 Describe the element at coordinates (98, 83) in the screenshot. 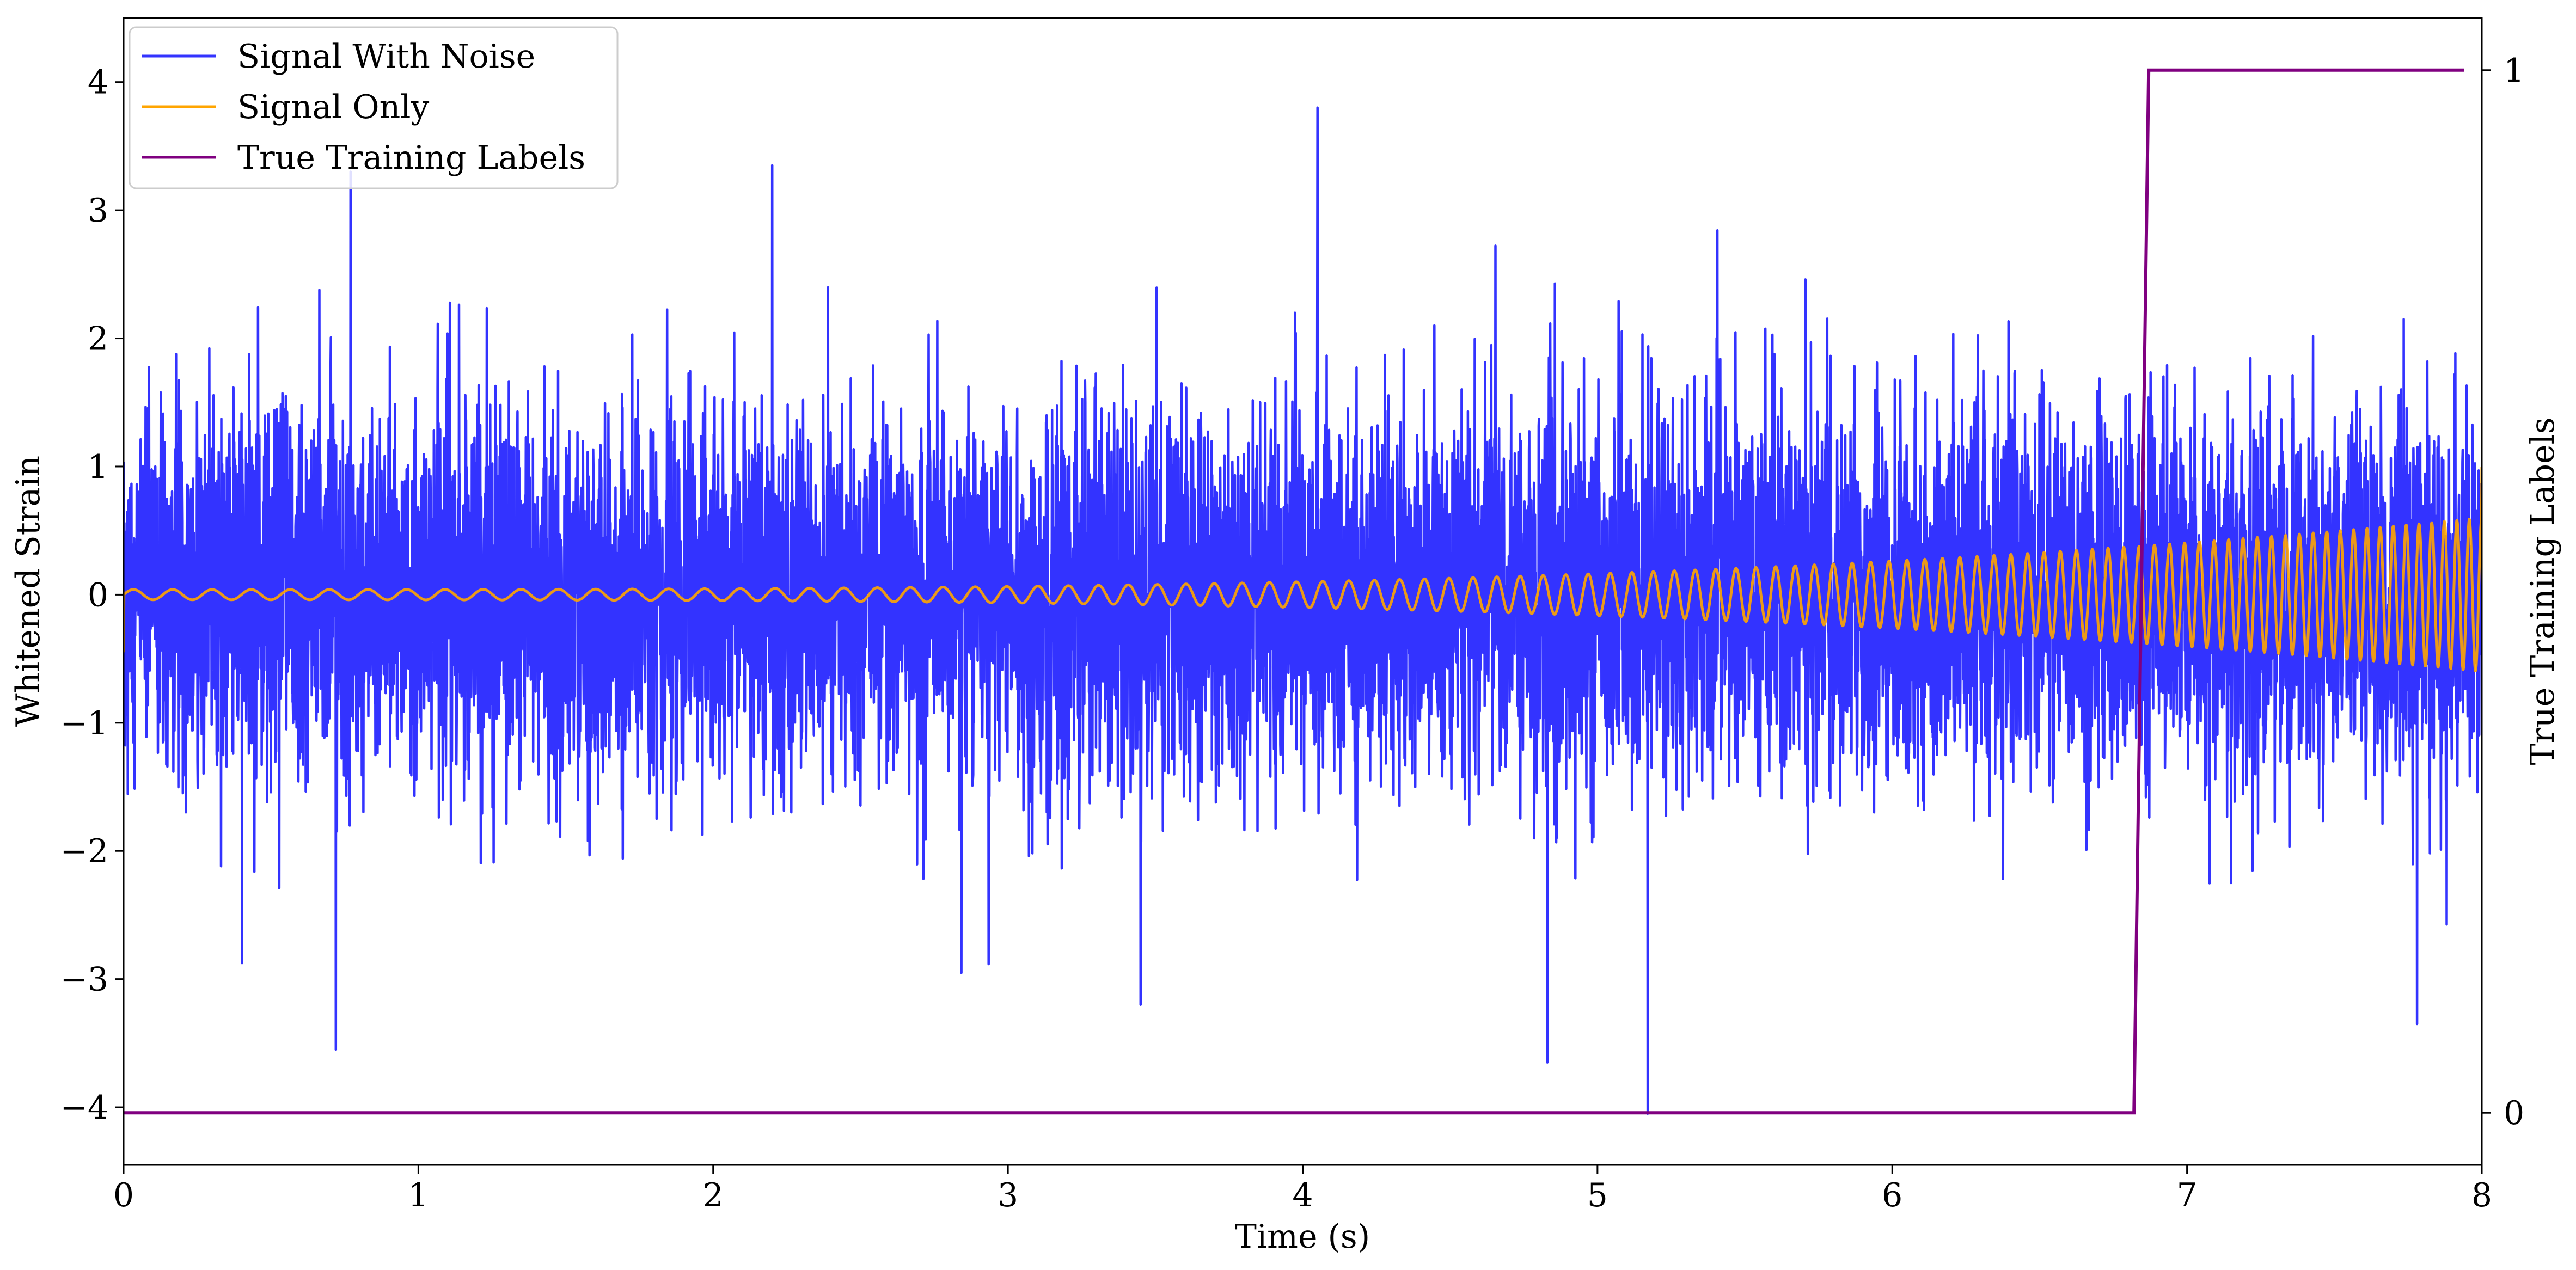

I see `y-left-tick-label: 4` at that location.